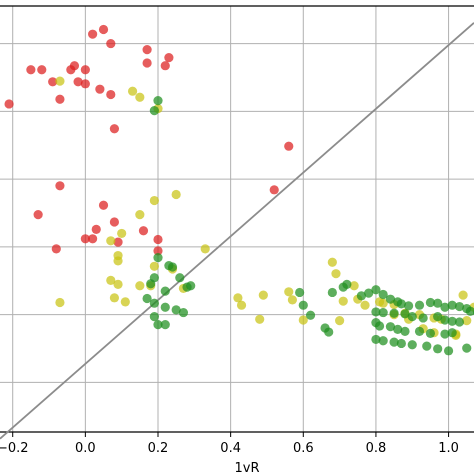 The image size is (474, 474). What do you see at coordinates (14, 448) in the screenshot?
I see `x-tick-label: −0.2` at bounding box center [14, 448].